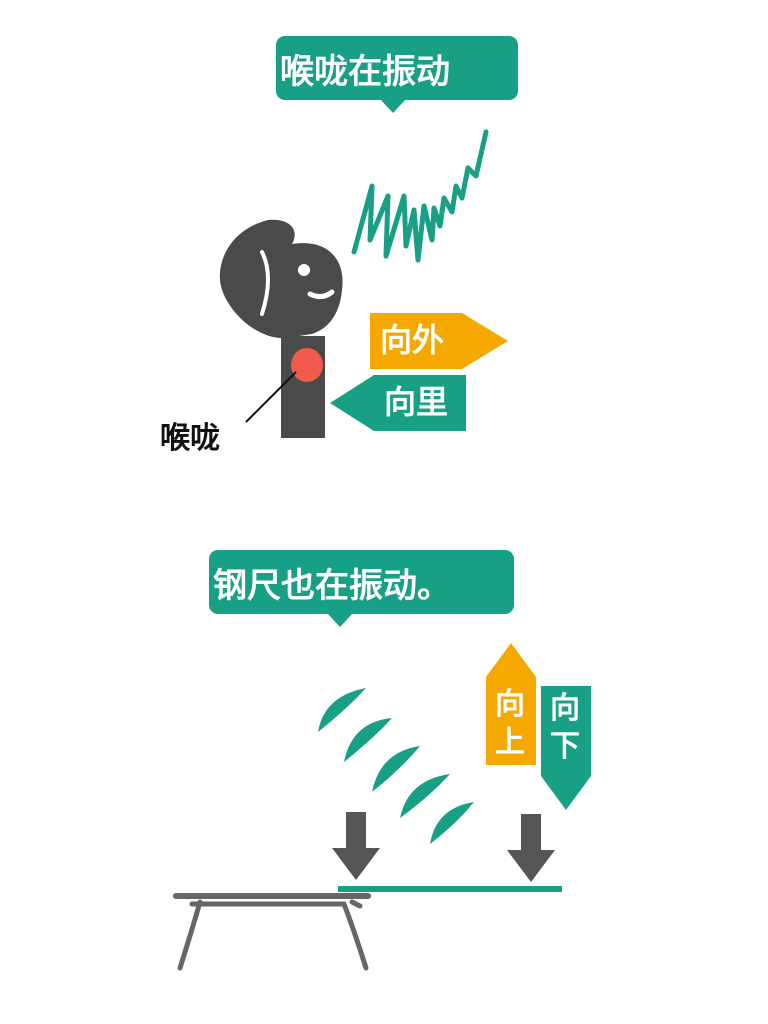  Describe the element at coordinates (190, 438) in the screenshot. I see `throat-label: 喉咙` at that location.